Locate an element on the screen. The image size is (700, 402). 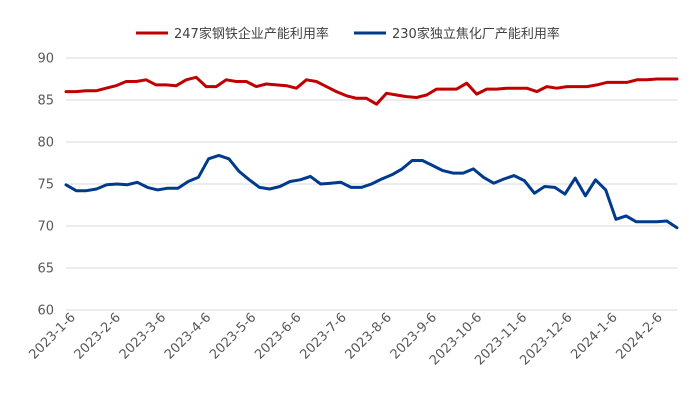
x-tick-label-5: 2023-6-6 is located at coordinates (278, 336).